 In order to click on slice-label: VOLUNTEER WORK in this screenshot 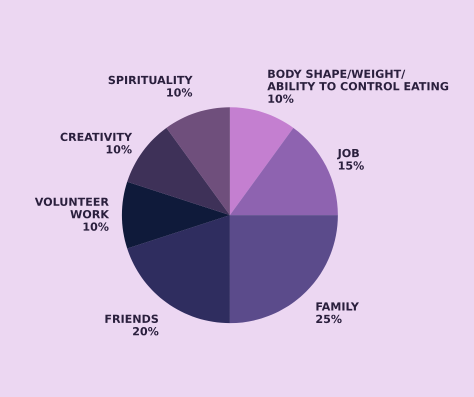, I will do `click(72, 208)`.